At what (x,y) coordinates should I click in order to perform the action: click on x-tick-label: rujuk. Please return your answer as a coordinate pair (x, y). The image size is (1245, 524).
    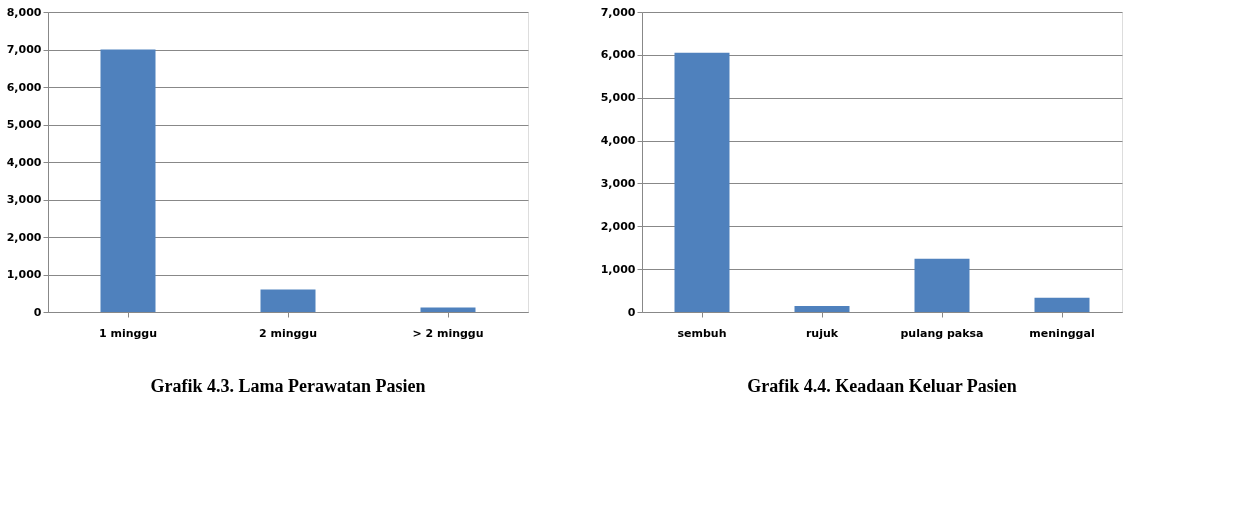
    Looking at the image, I should click on (822, 333).